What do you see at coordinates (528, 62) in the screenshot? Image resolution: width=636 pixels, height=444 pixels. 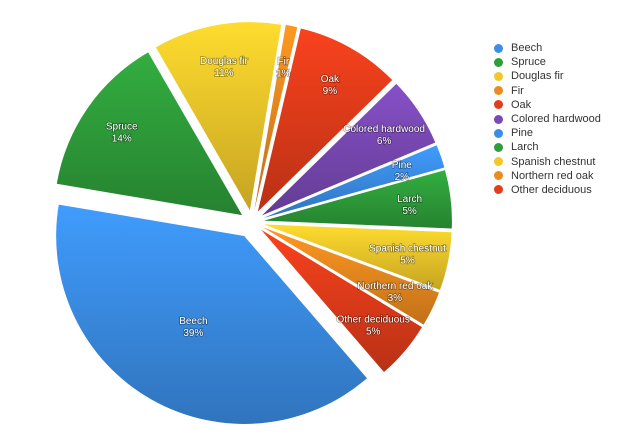 I see `legend-label: Spruce` at bounding box center [528, 62].